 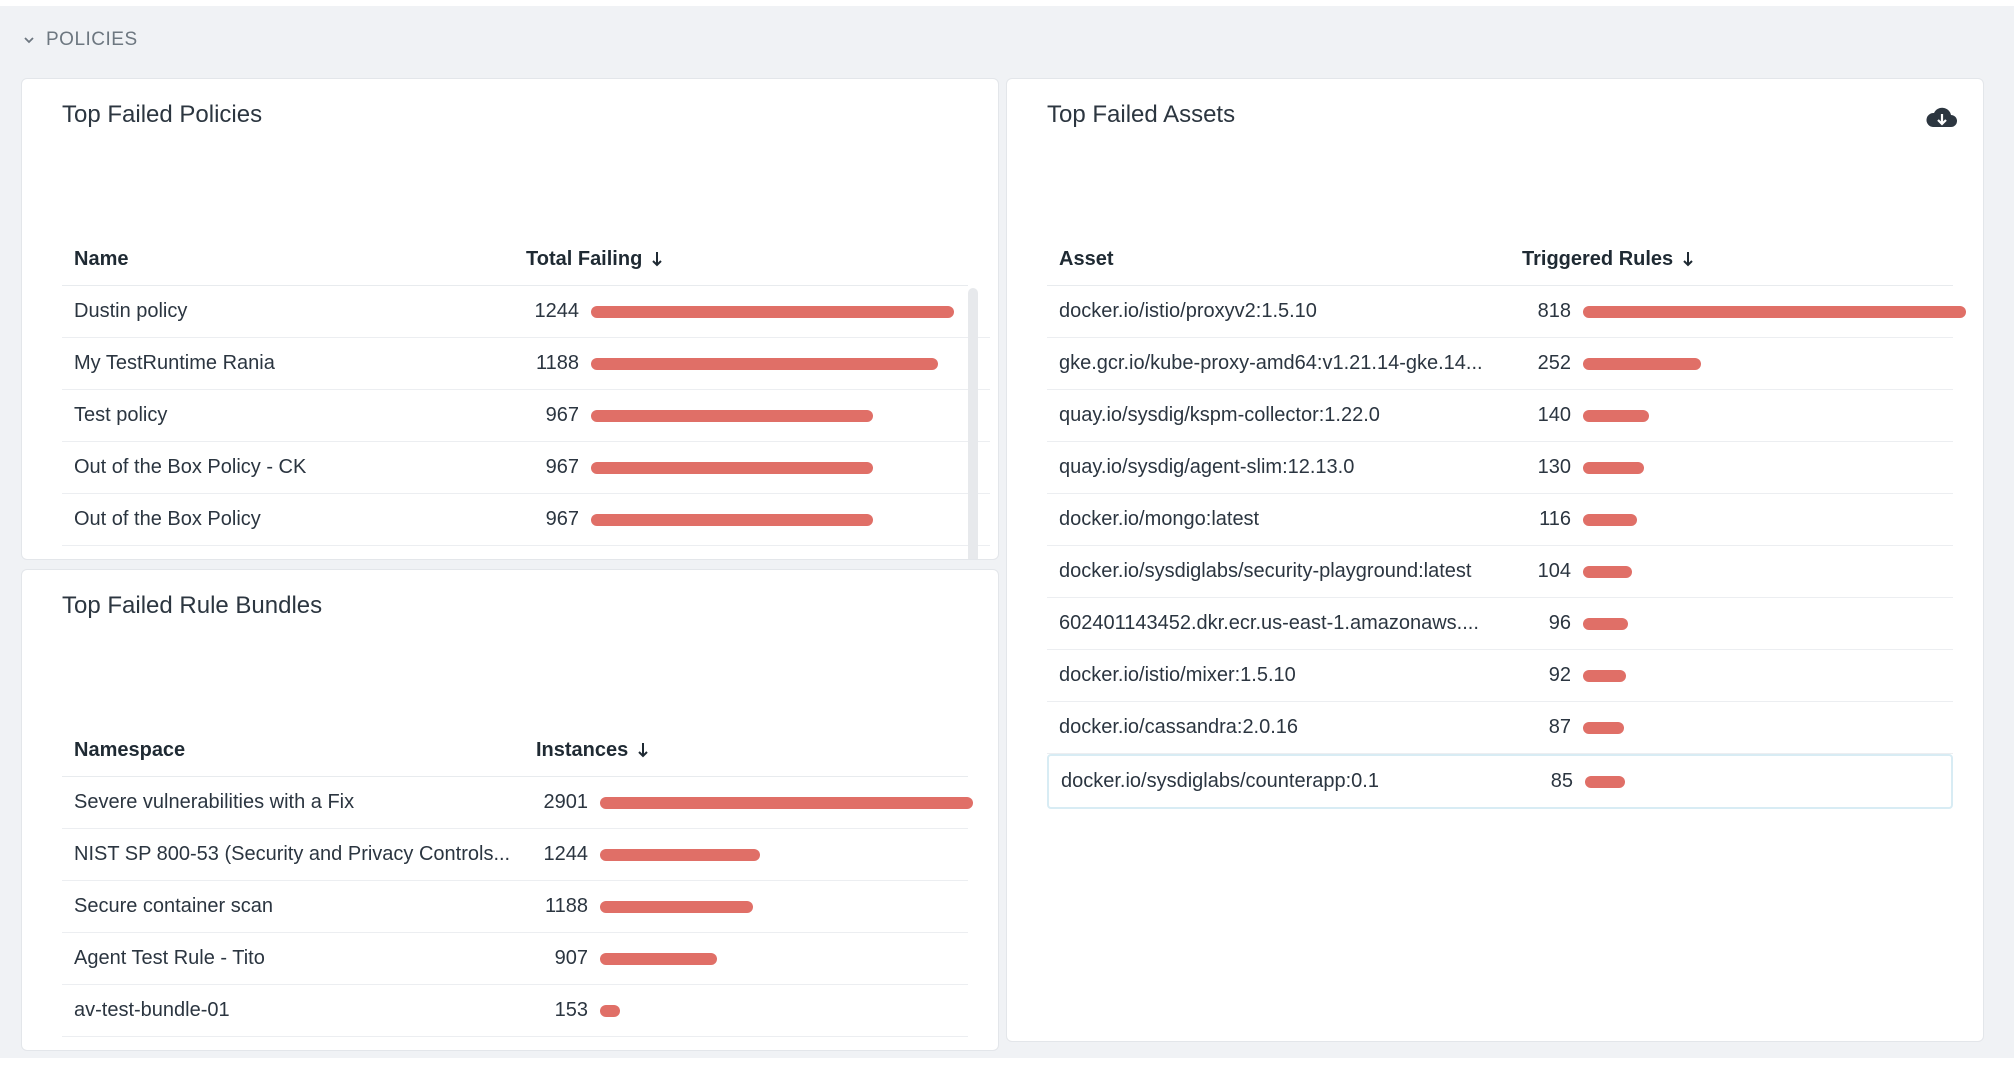 I want to click on row-count: 1188, so click(x=557, y=363).